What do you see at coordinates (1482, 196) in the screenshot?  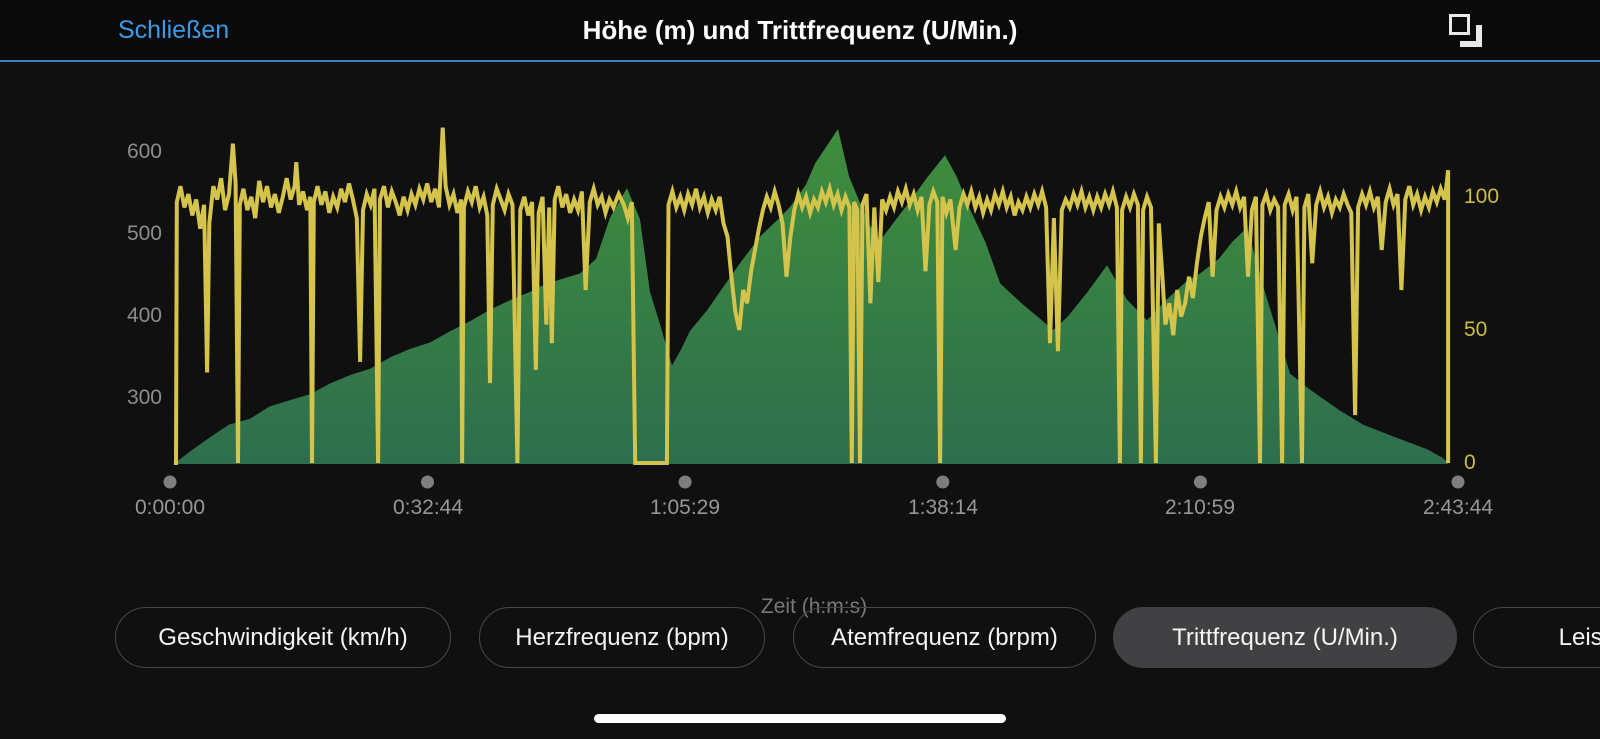 I see `right-axis-tick-label: 100` at bounding box center [1482, 196].